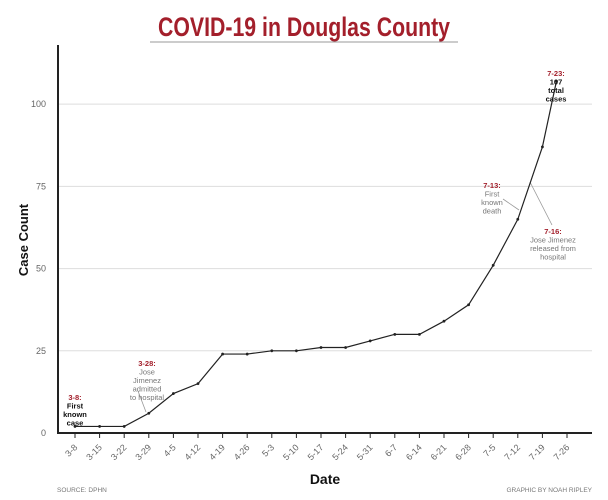 The height and width of the screenshot is (500, 608). Describe the element at coordinates (556, 73) in the screenshot. I see `annotation-date: 7-23:` at that location.